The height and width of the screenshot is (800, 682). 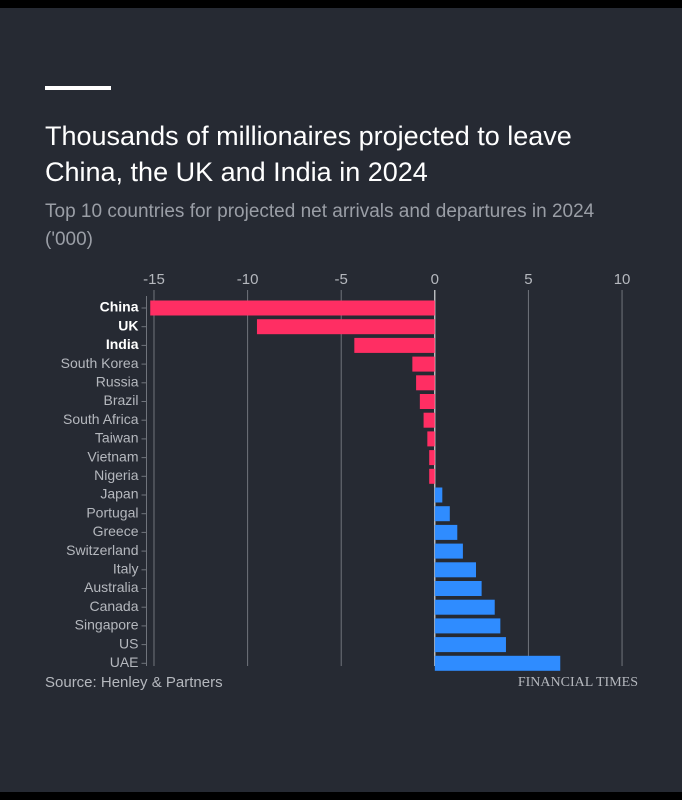 What do you see at coordinates (435, 279) in the screenshot?
I see `x-tick-label: 0` at bounding box center [435, 279].